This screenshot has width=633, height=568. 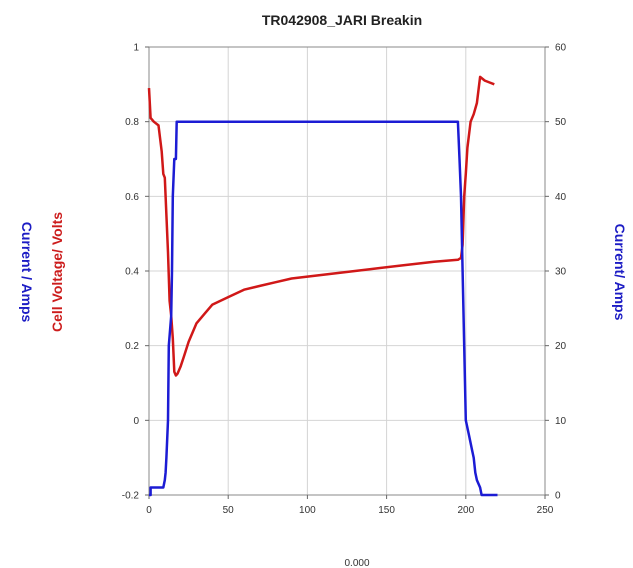 What do you see at coordinates (350, 505) in the screenshot?
I see `x-axis: 0 50 100 150 200 250` at bounding box center [350, 505].